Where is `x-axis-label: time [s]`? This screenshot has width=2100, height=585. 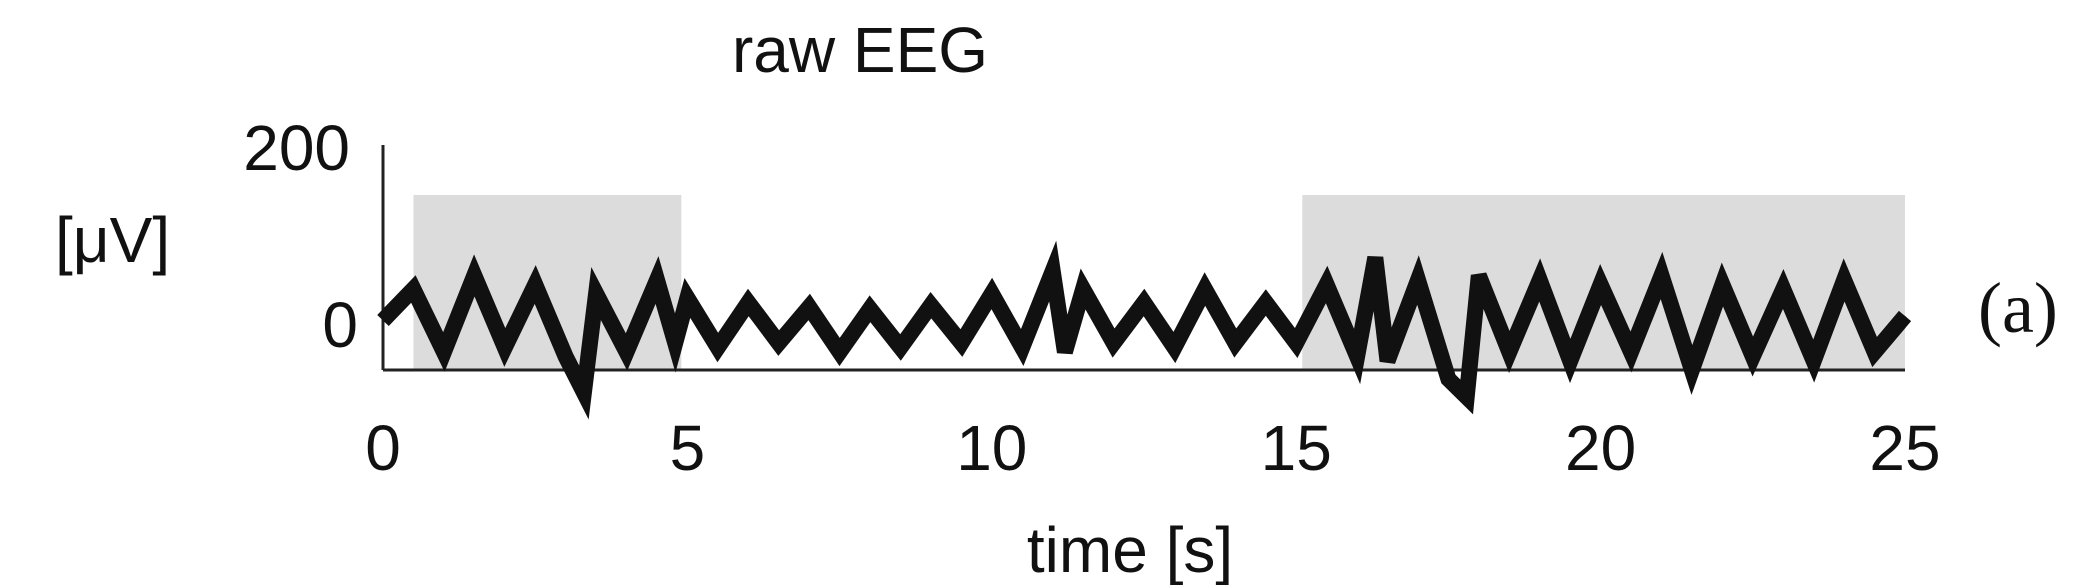
x-axis-label: time [s] is located at coordinates (1130, 549).